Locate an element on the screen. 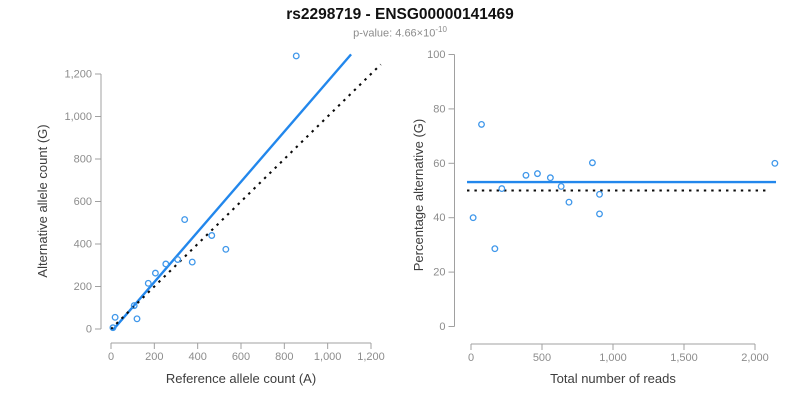  y-tick-label: 400 is located at coordinates (83, 245).